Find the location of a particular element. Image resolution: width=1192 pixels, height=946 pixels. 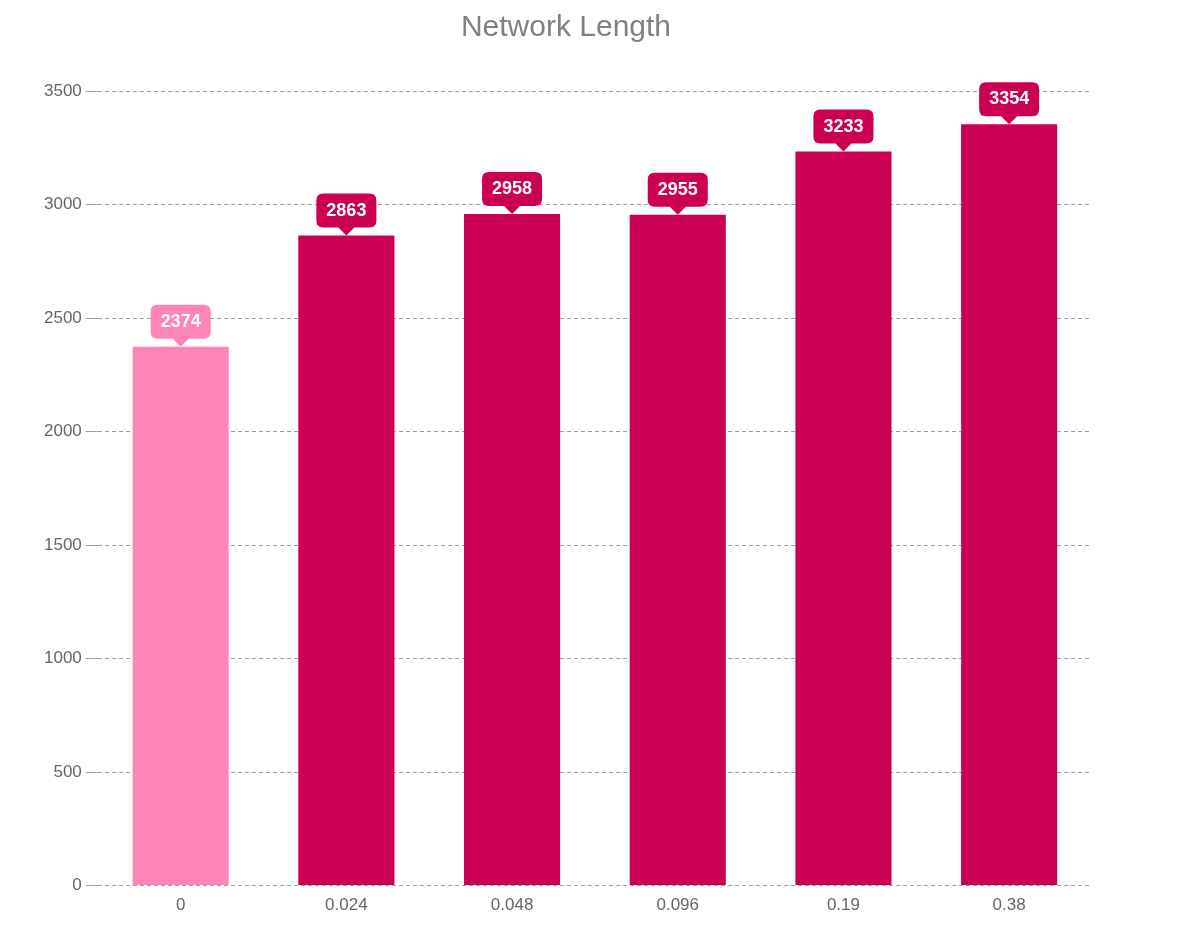

x-tick-label: 0.096 is located at coordinates (678, 905).